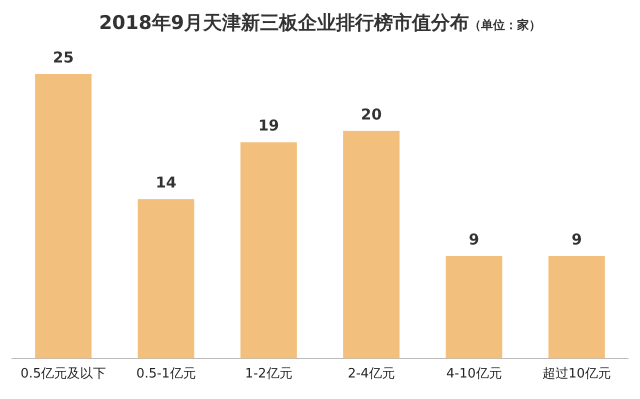 The height and width of the screenshot is (399, 640). Describe the element at coordinates (63, 374) in the screenshot. I see `x-tick-label: 0.5亿元及以下` at that location.